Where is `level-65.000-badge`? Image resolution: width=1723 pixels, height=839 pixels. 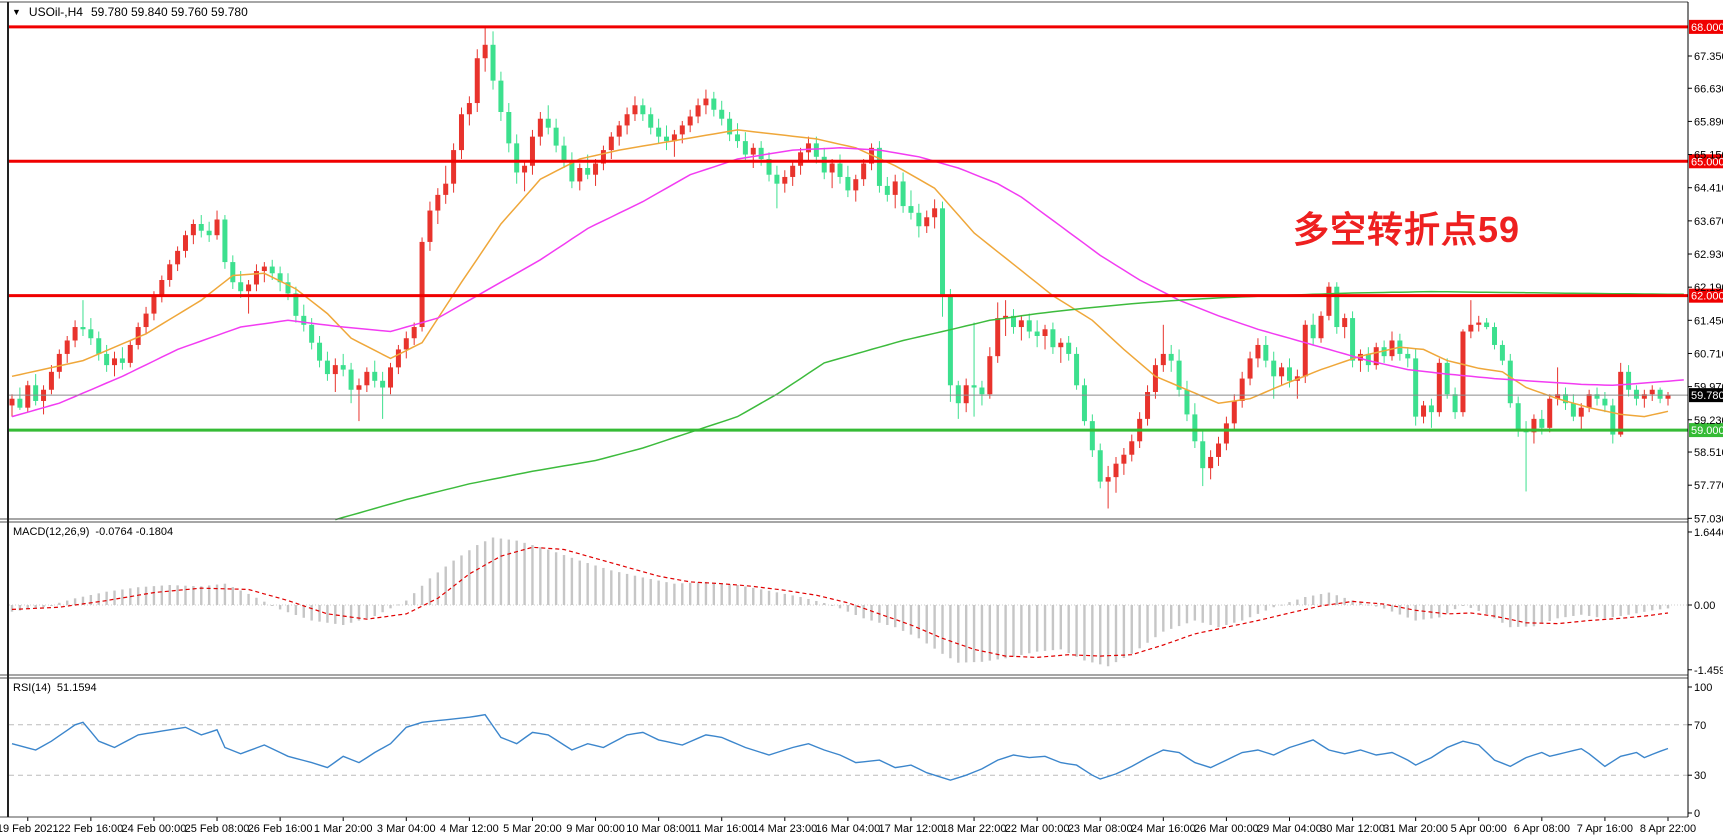
level-65.000-badge is located at coordinates (1706, 161).